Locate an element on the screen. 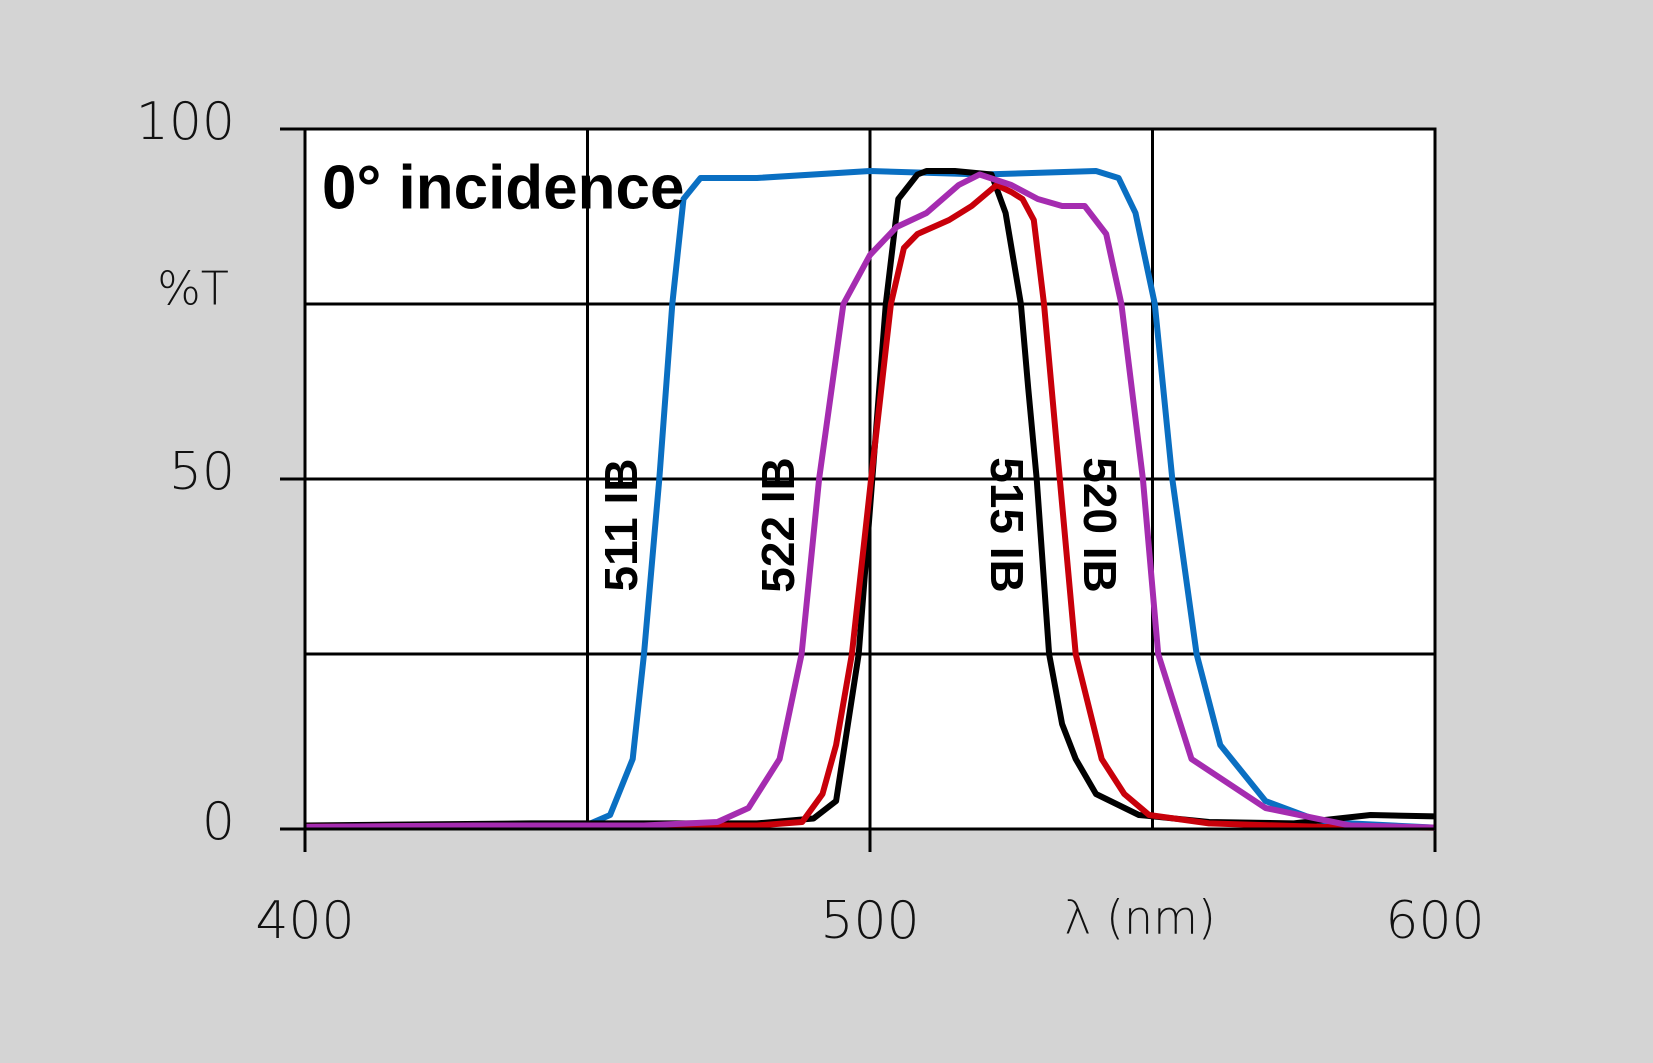  x-tick-label: 400 is located at coordinates (304, 921).